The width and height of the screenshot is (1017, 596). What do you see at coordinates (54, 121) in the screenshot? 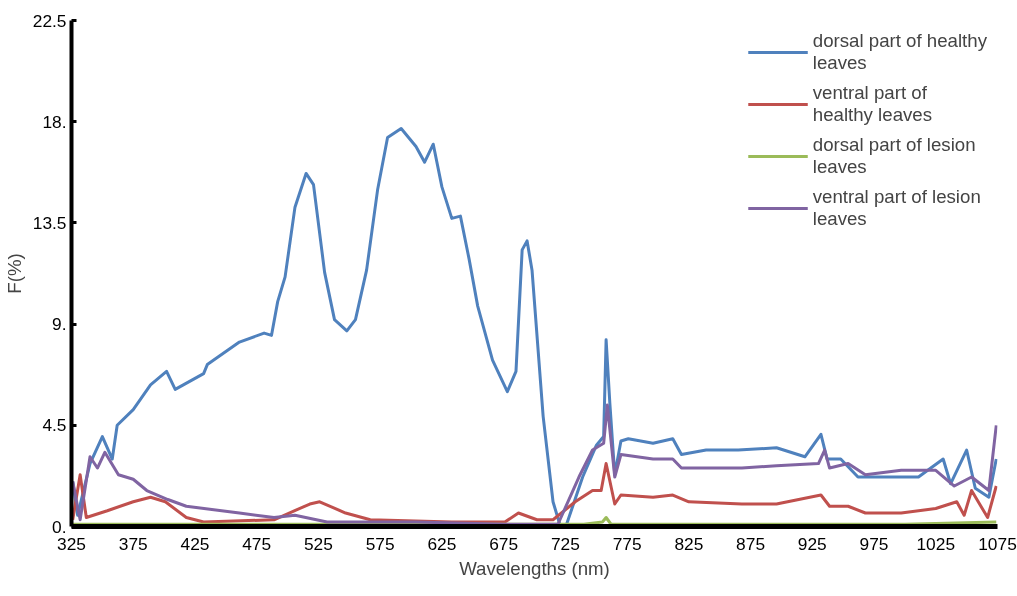
I see `y-tick-label: 18.` at bounding box center [54, 121].